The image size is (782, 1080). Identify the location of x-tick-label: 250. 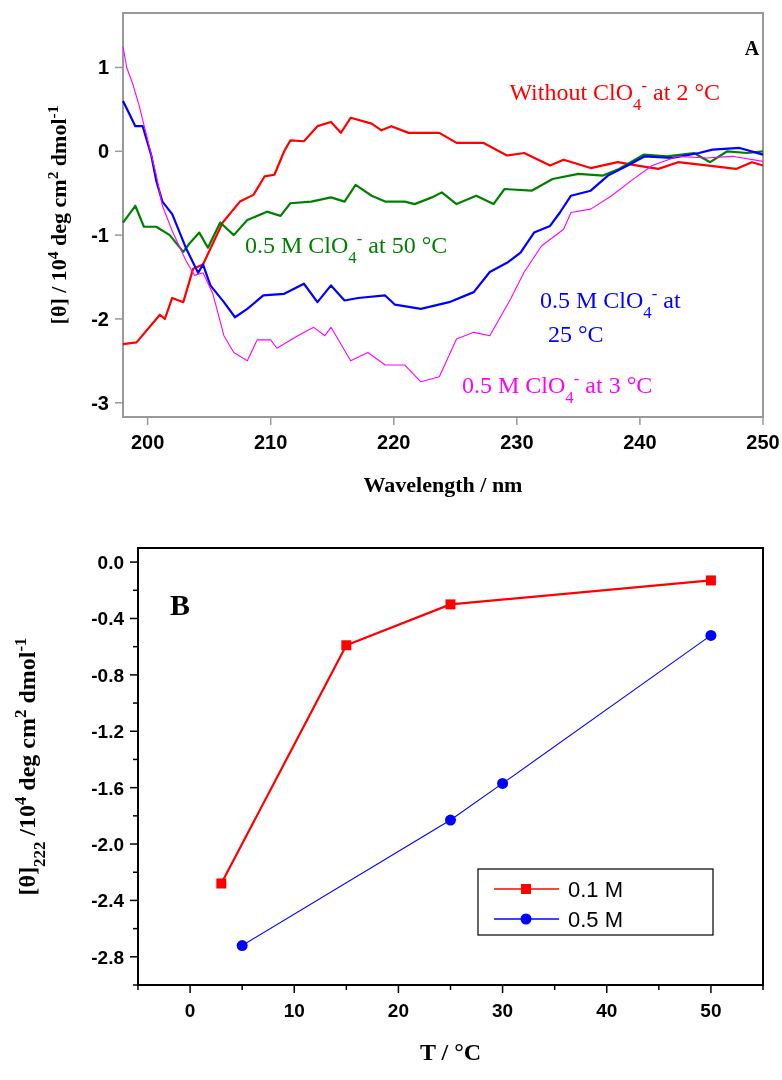
(763, 442).